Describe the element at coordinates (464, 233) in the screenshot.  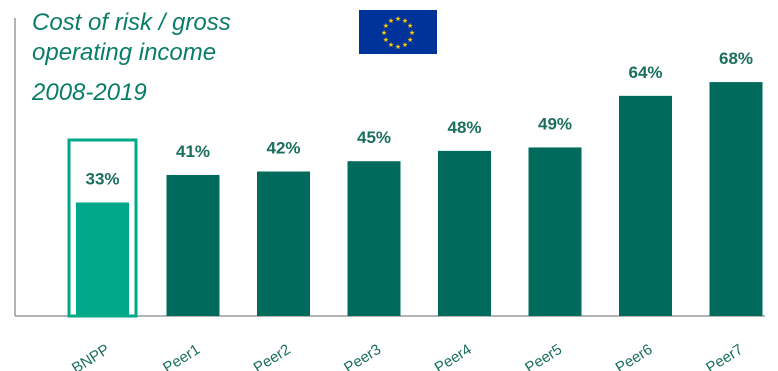
I see `bar-peer4` at that location.